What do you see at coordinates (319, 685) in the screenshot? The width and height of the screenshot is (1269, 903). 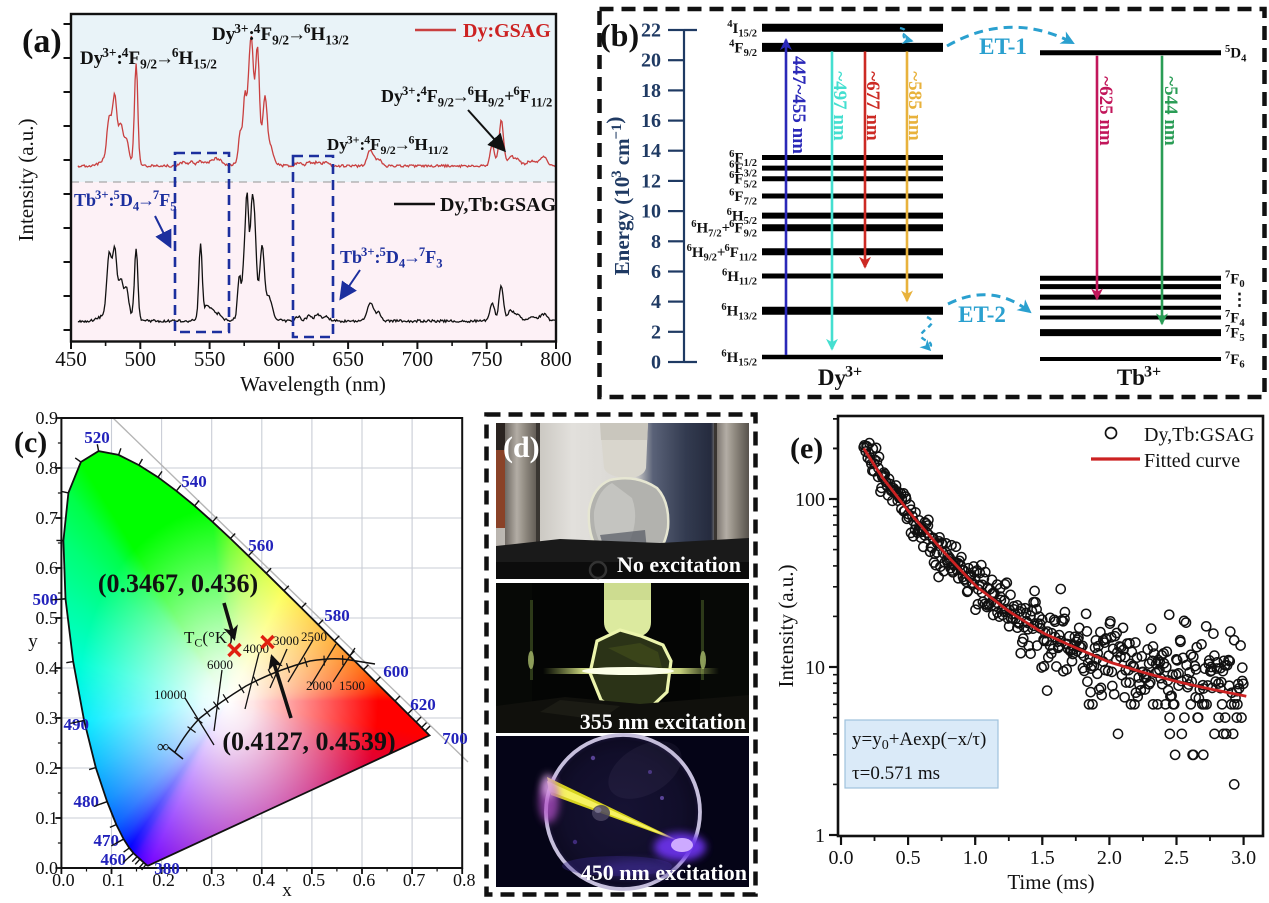 I see `svg-text: 2000` at bounding box center [319, 685].